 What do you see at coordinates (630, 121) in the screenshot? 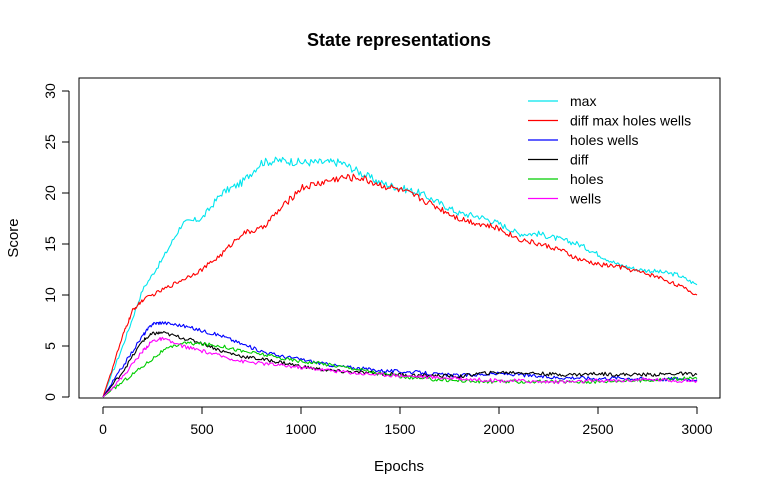
I see `legend-label-diff-max-holes-wells: diff max holes wells` at bounding box center [630, 121].